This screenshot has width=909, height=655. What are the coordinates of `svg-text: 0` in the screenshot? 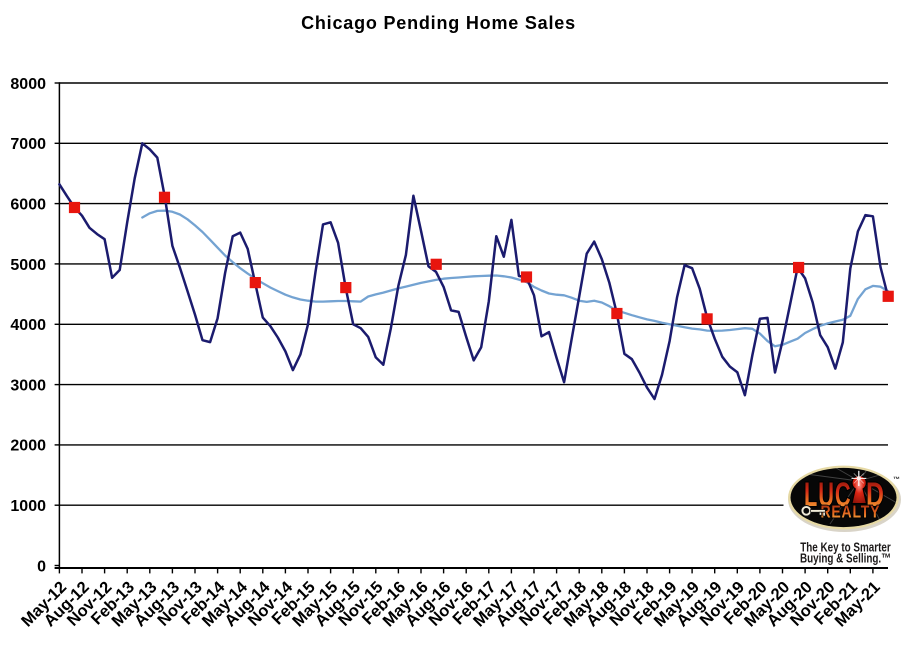 It's located at (41, 566).